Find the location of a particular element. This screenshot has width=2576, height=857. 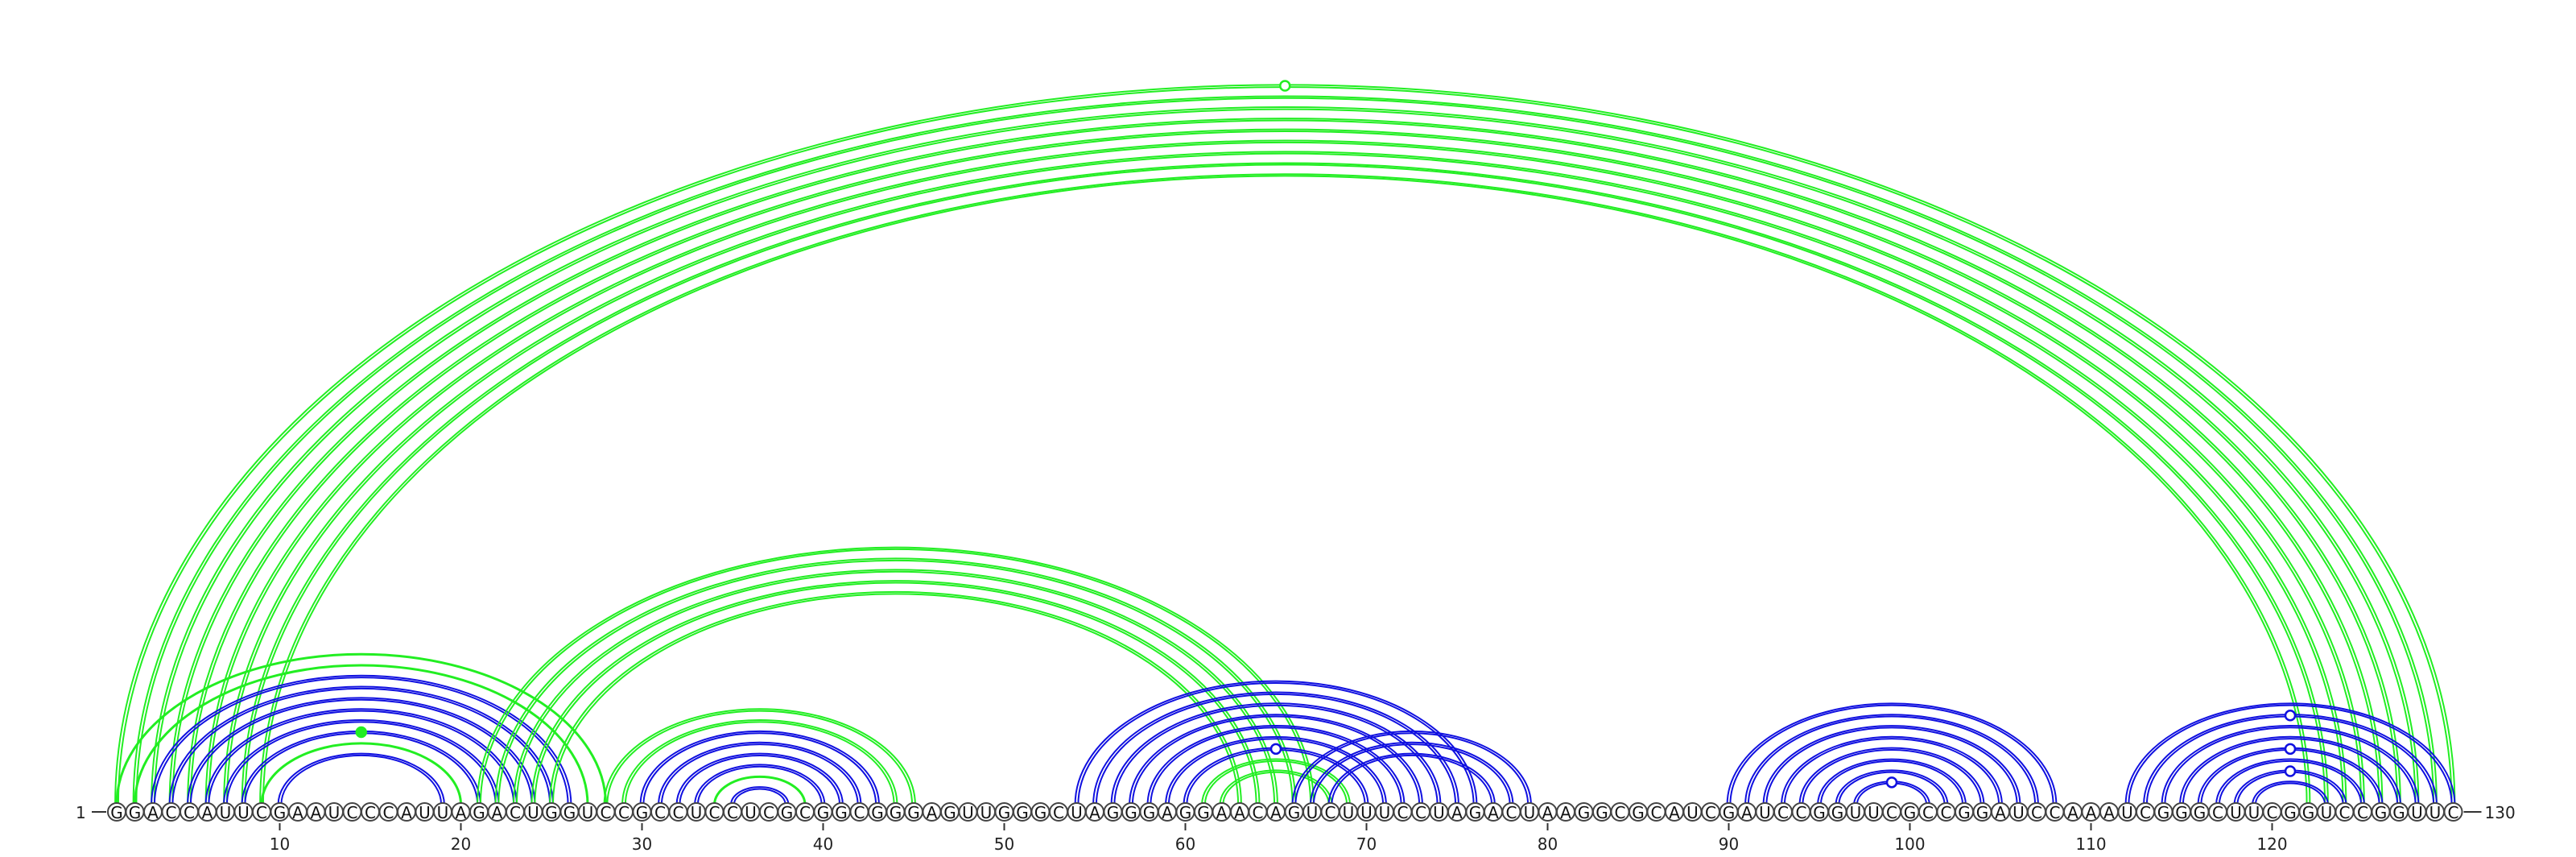

base-pair-arc-66-79-inner is located at coordinates (1412, 768).